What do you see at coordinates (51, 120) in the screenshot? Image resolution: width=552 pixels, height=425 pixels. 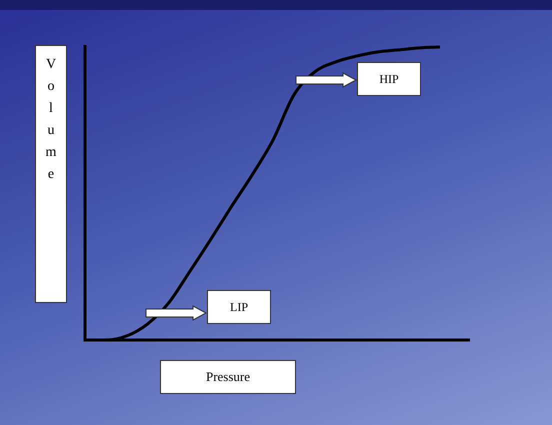 I see `y-axis-title: Volume` at bounding box center [51, 120].